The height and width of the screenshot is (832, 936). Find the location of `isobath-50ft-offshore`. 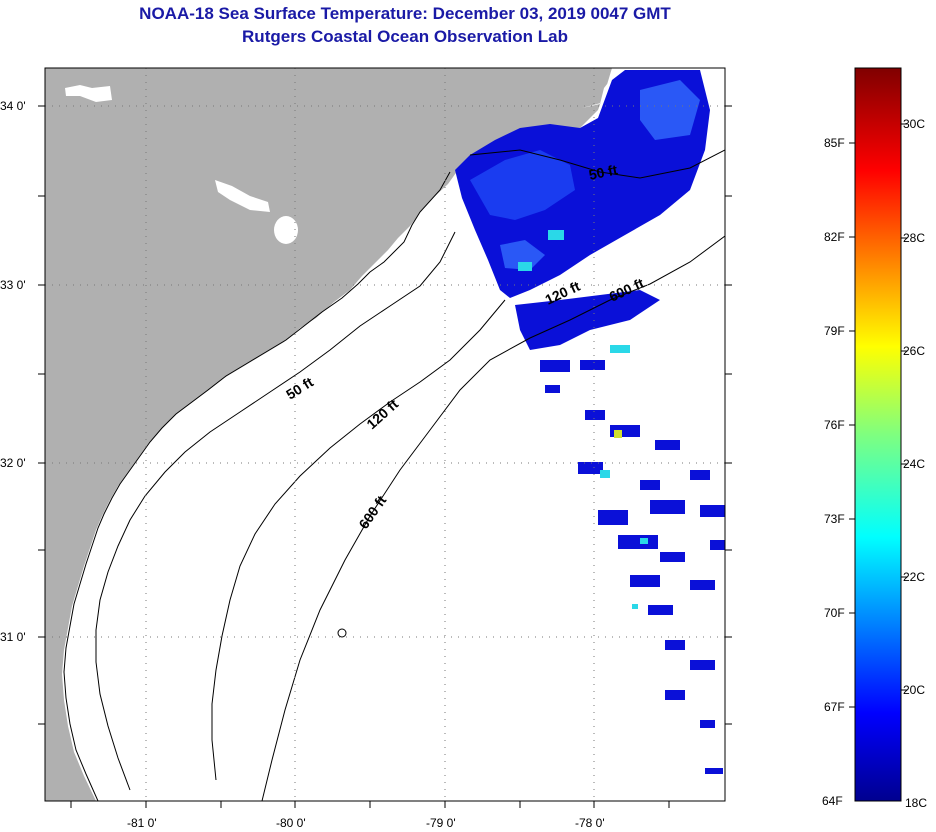

isobath-50ft-offshore is located at coordinates (597, 164).